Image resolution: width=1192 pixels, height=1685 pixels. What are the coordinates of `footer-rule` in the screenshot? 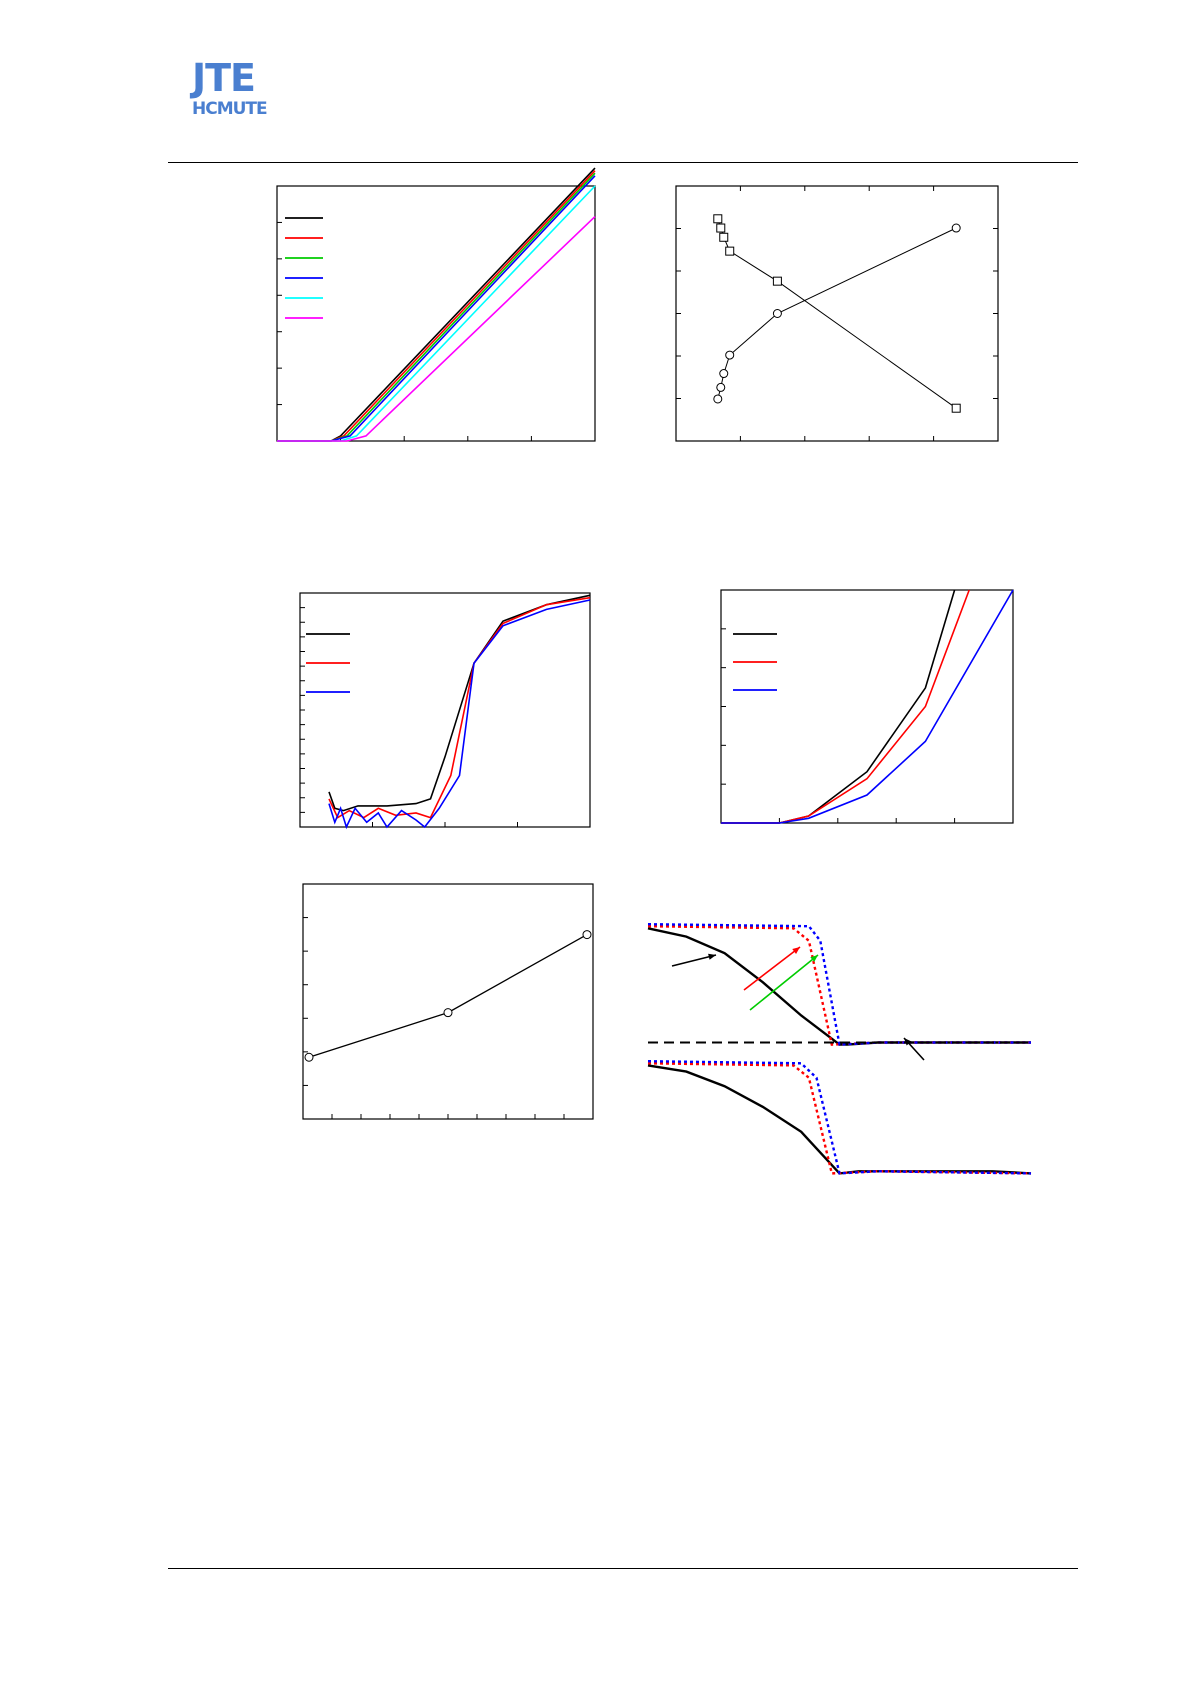 It's located at (623, 1568).